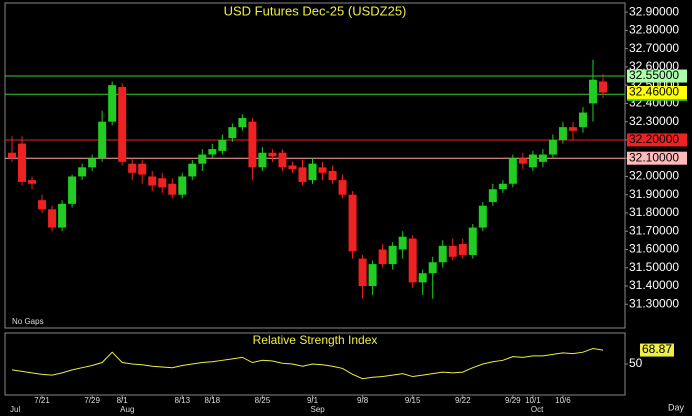 This screenshot has width=692, height=416. Describe the element at coordinates (654, 11) in the screenshot. I see `y-tick-label: 32.90000` at that location.